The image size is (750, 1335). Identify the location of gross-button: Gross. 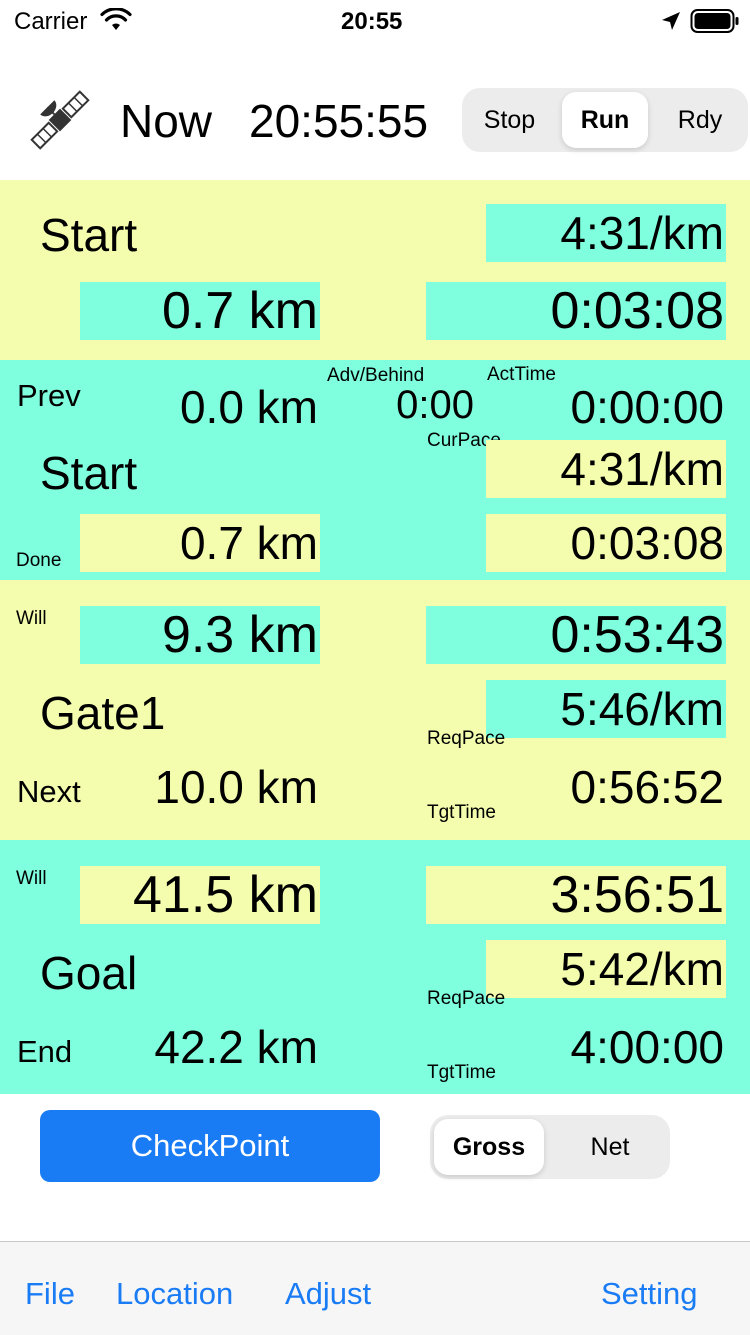
(489, 1147).